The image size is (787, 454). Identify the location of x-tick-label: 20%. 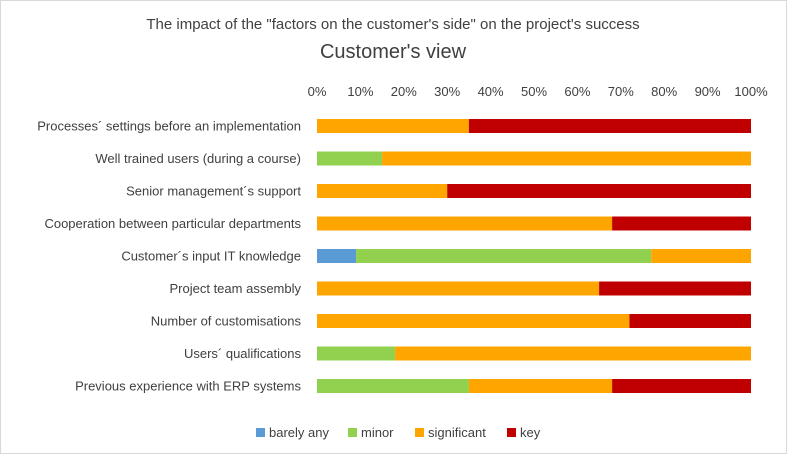
(404, 91).